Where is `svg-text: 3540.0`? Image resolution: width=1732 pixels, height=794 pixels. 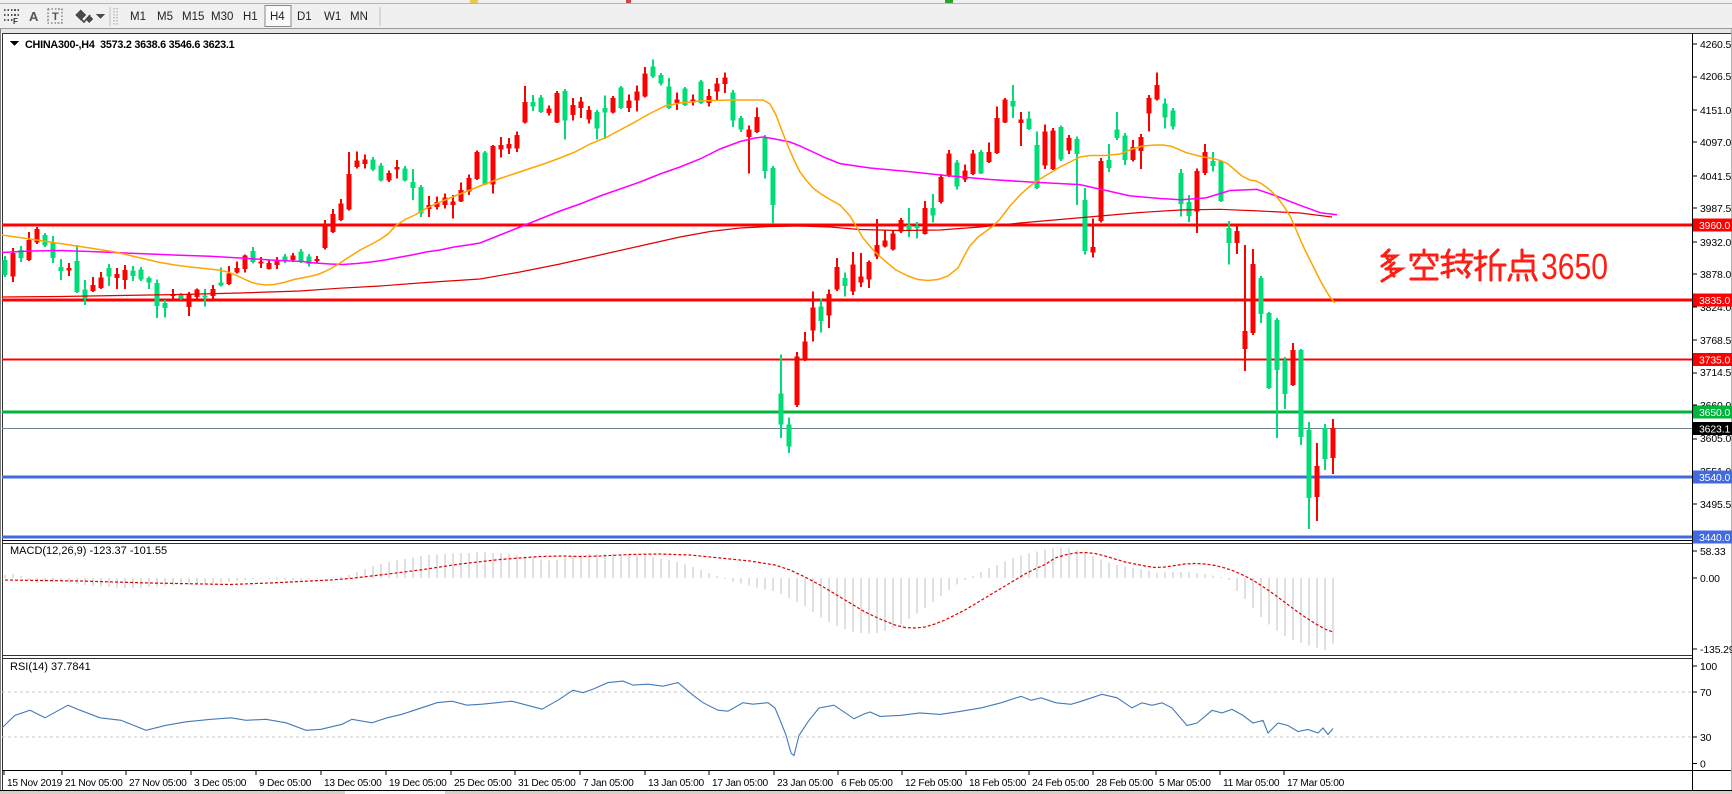
svg-text: 3540.0 is located at coordinates (1715, 478).